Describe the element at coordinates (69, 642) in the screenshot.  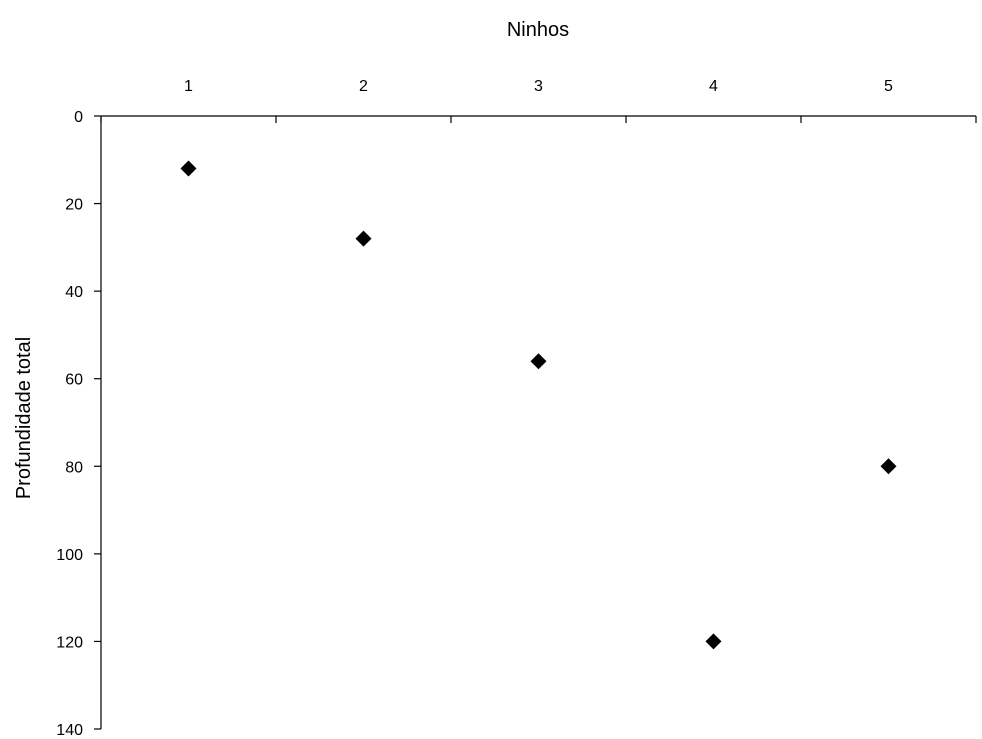
I see `y-tick-label: 120` at that location.